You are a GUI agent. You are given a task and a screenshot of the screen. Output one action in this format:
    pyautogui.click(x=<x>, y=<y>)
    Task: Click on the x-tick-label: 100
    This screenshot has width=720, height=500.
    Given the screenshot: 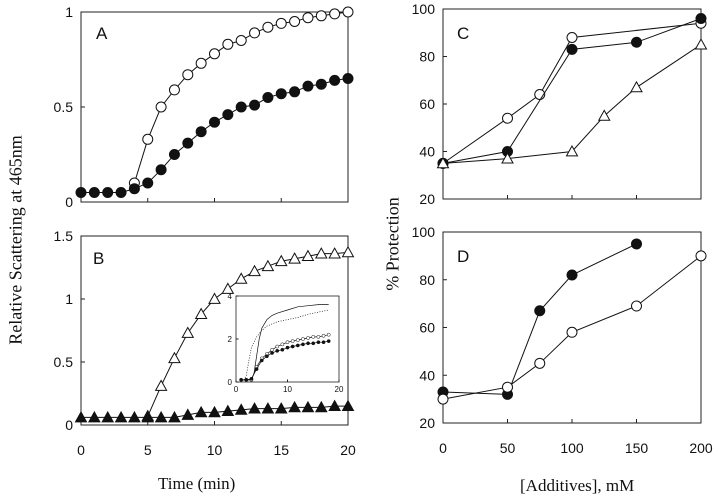 What is the action you would take?
    pyautogui.click(x=572, y=448)
    